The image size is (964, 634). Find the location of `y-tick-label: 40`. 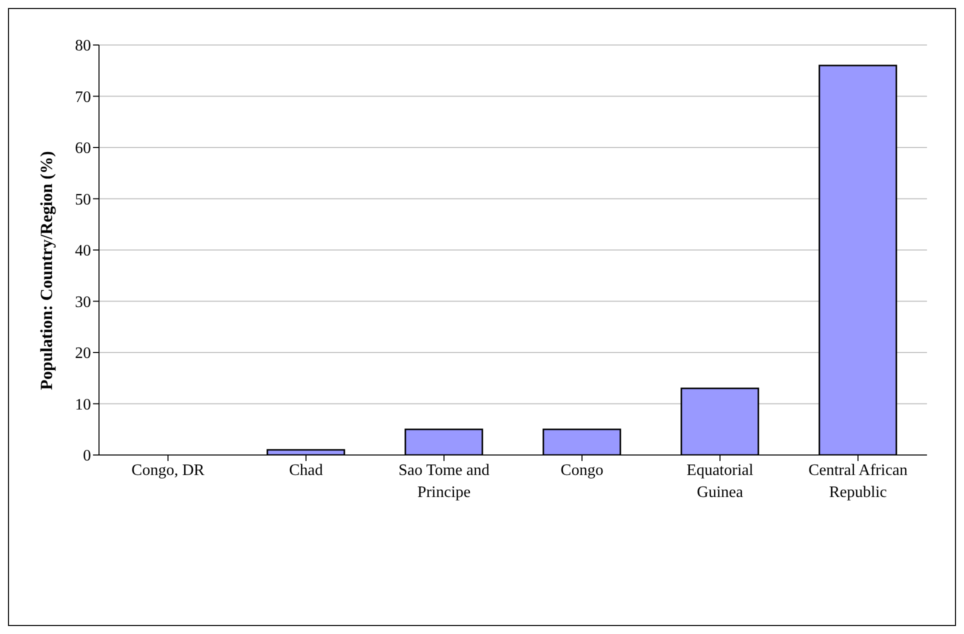

y-tick-label: 40 is located at coordinates (83, 251).